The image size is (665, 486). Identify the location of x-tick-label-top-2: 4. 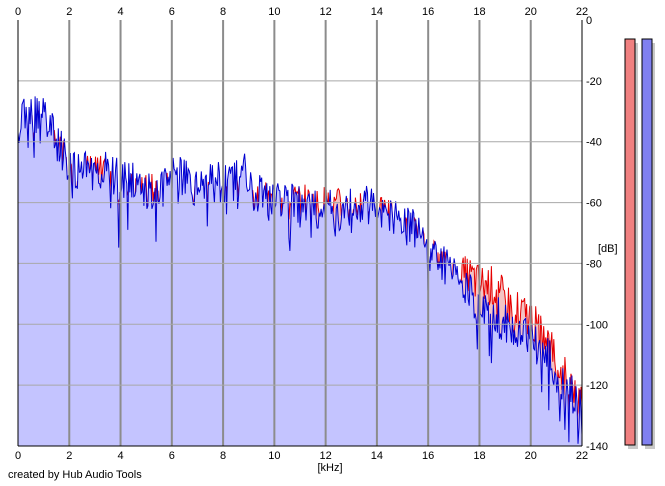
(120, 12).